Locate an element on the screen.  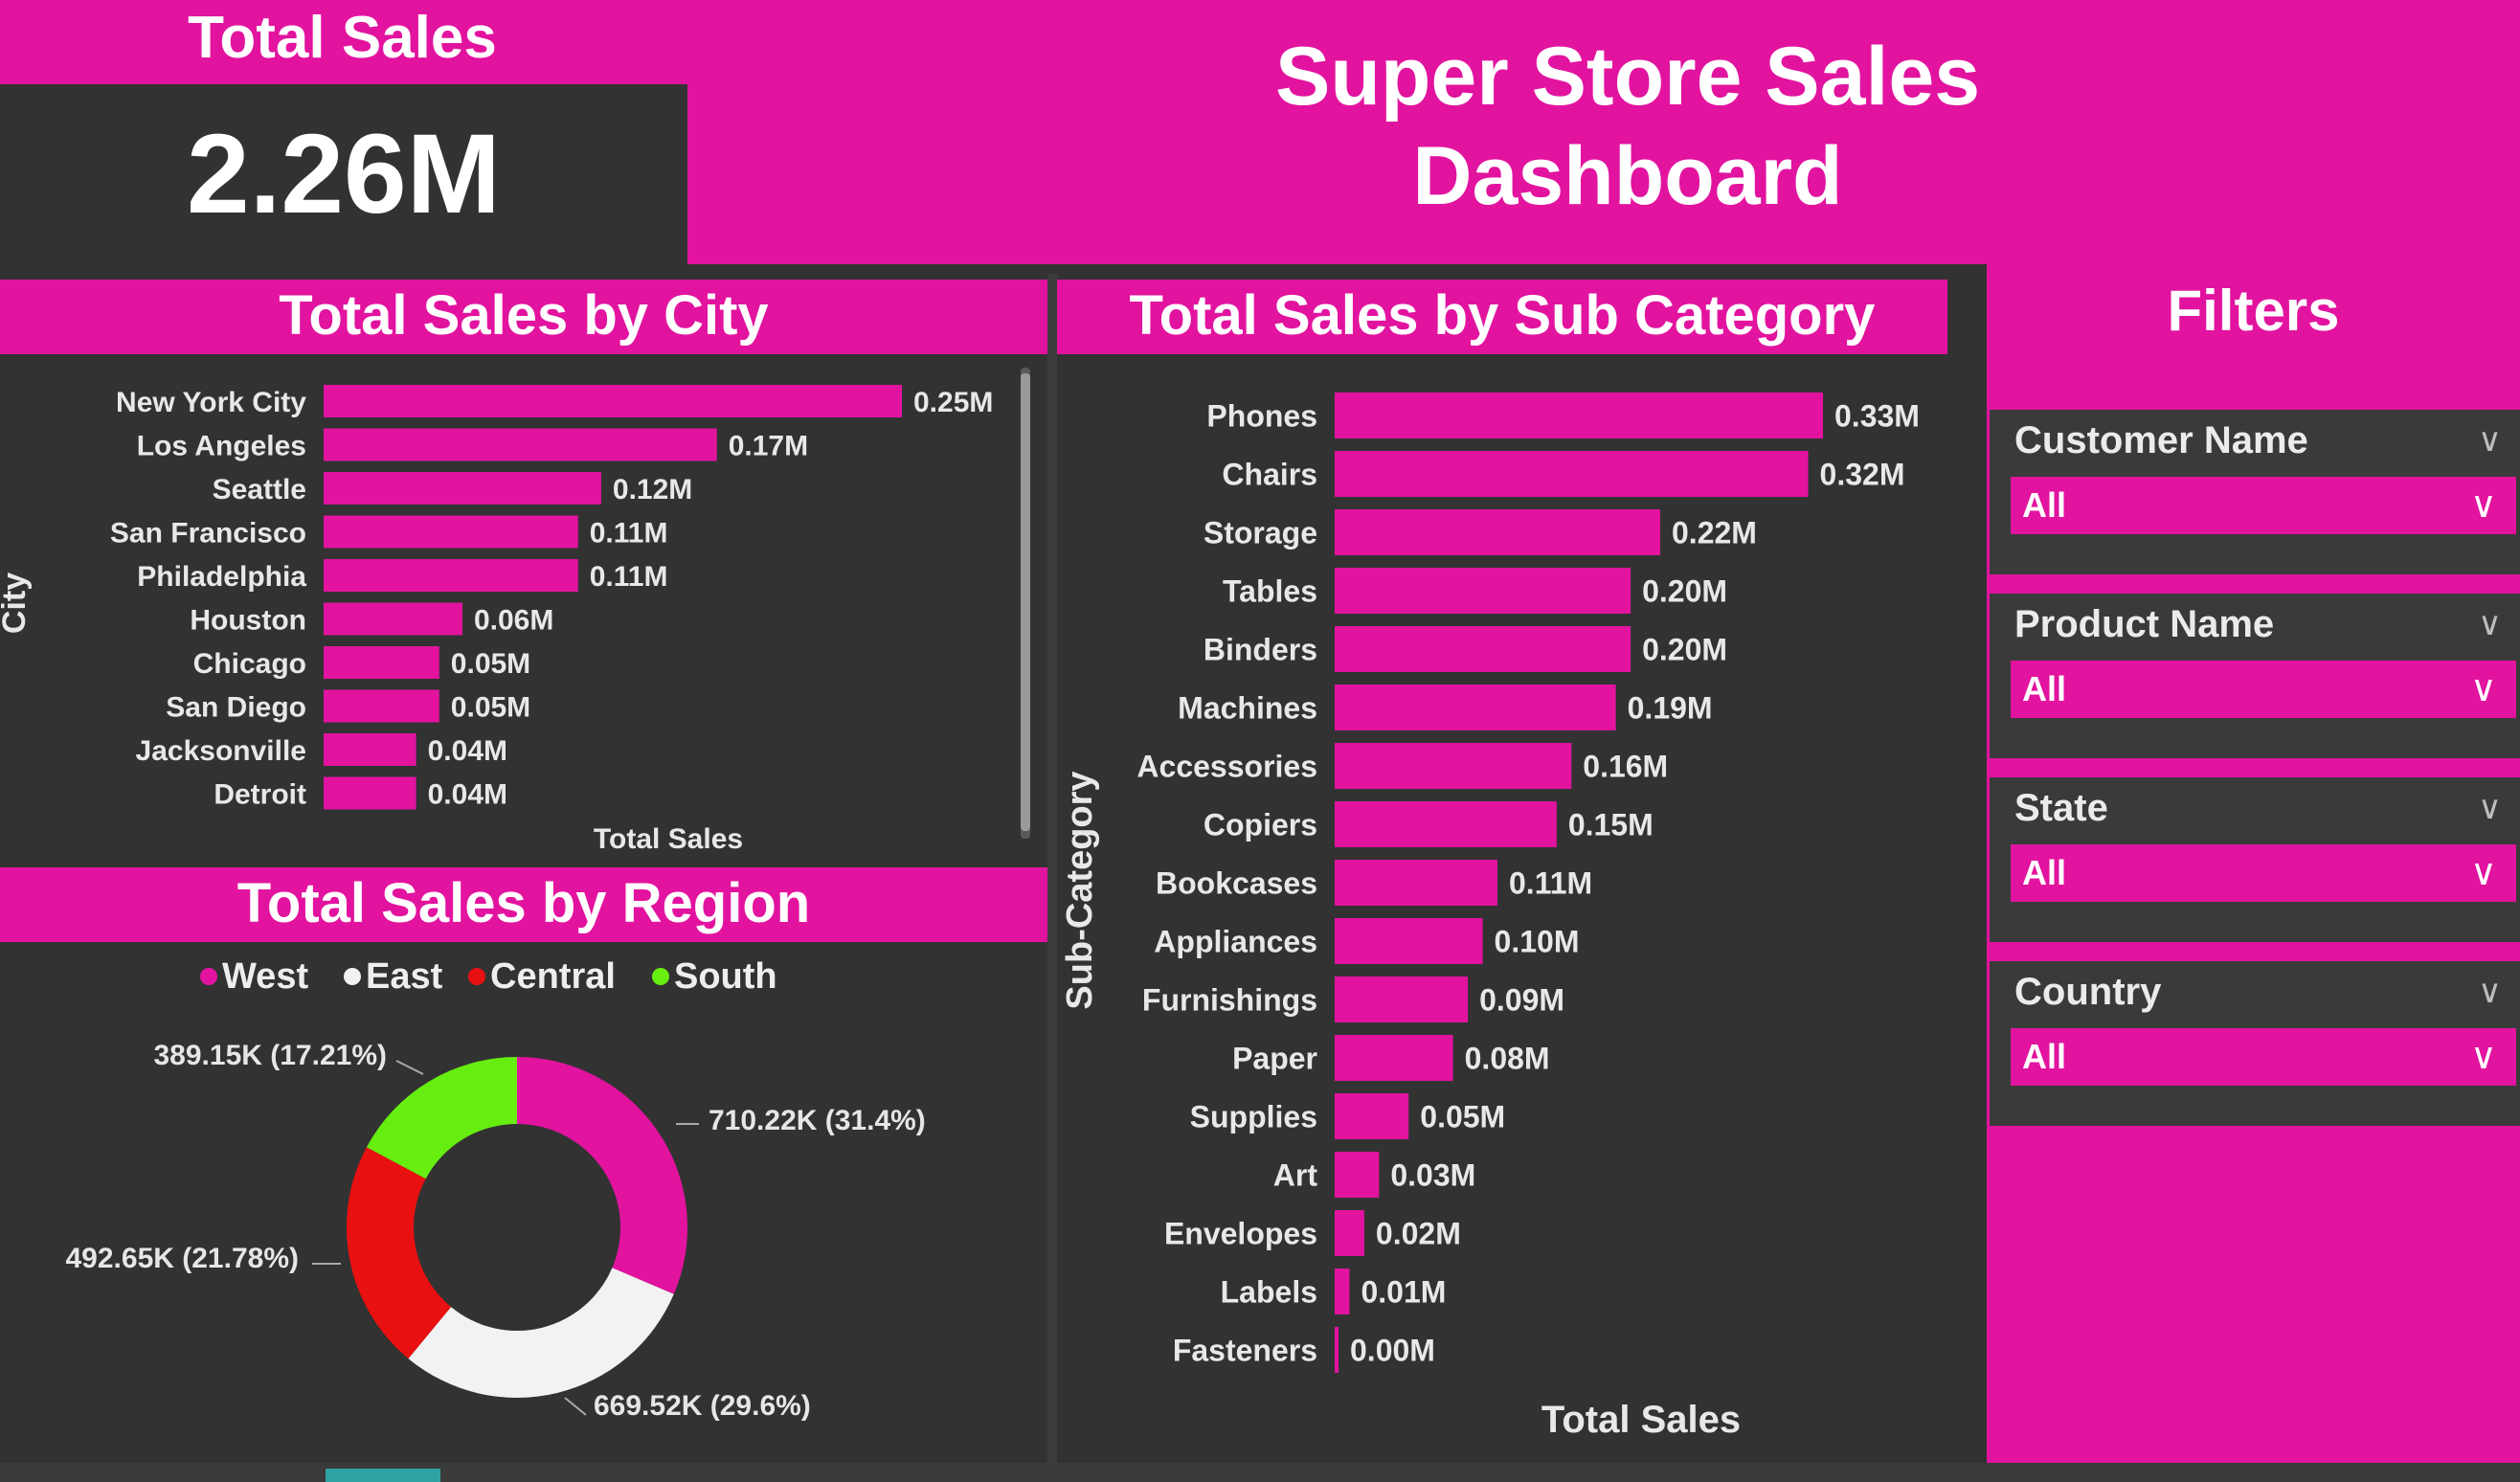
category-label: Machines is located at coordinates (1248, 708).